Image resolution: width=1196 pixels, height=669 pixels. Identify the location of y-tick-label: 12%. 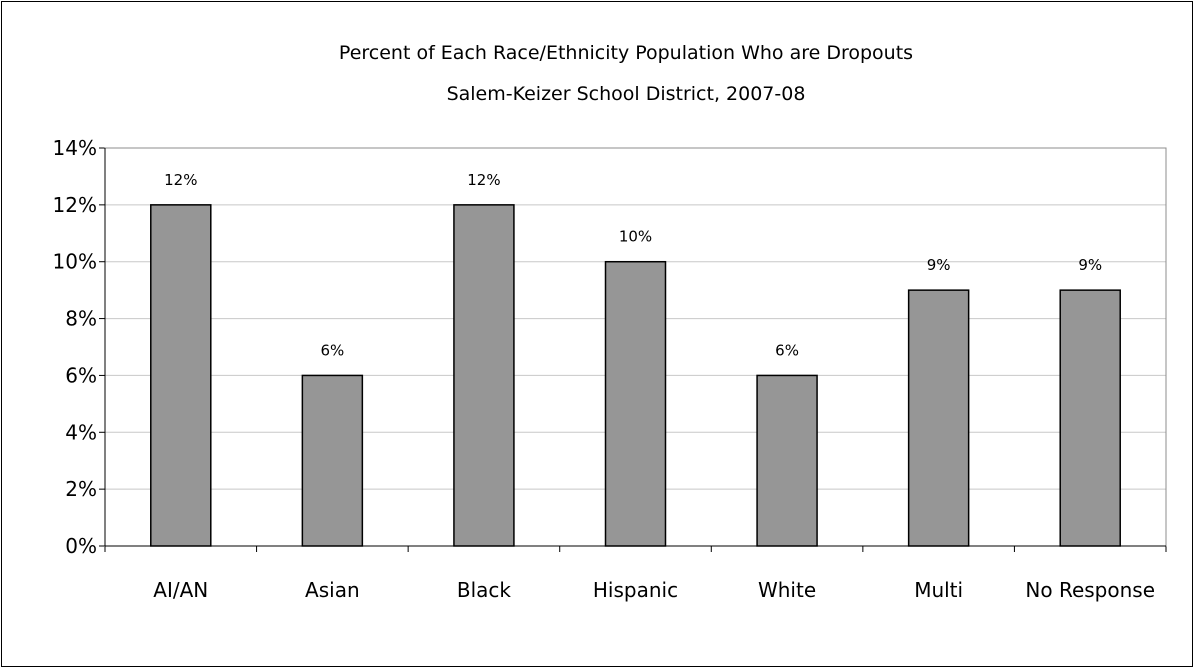
(75, 205).